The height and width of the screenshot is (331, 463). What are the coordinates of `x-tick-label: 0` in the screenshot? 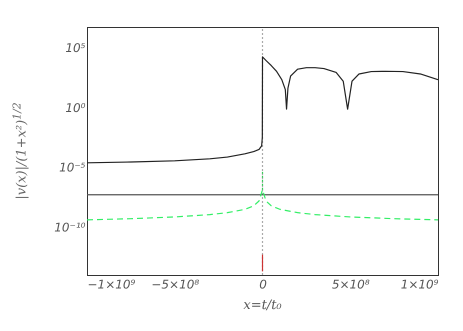 It's located at (263, 285).